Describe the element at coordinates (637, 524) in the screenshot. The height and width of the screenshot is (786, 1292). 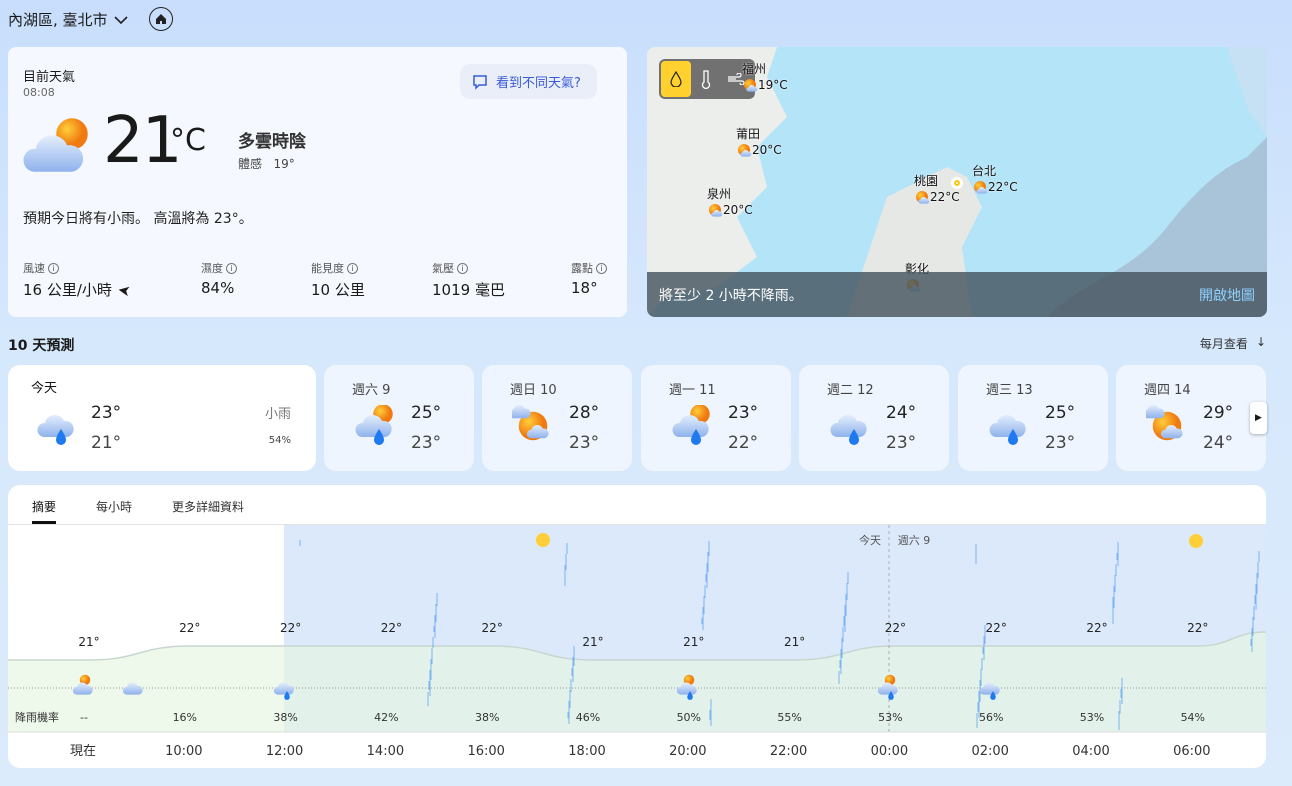
I see `tab-divider` at that location.